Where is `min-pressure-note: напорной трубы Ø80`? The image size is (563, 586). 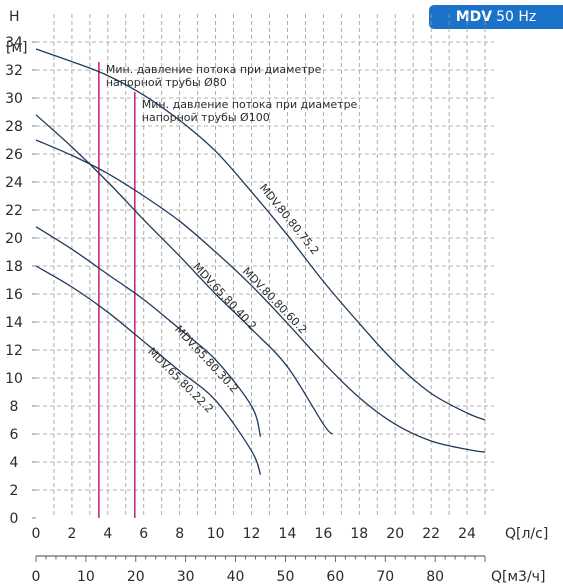
min-pressure-note: напорной трубы Ø80 is located at coordinates (166, 82).